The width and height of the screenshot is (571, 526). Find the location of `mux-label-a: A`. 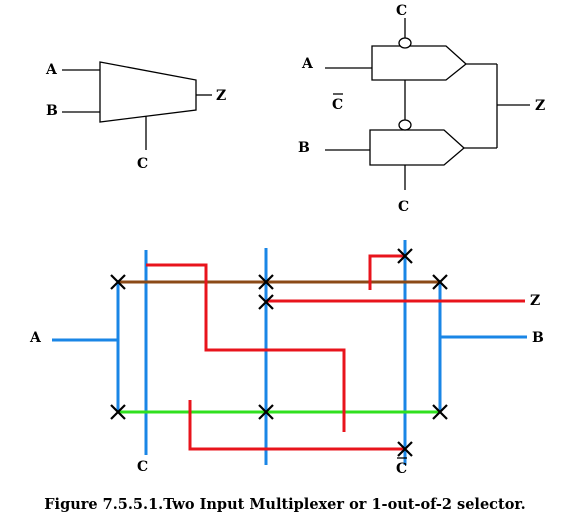

mux-label-a: A is located at coordinates (51, 70).